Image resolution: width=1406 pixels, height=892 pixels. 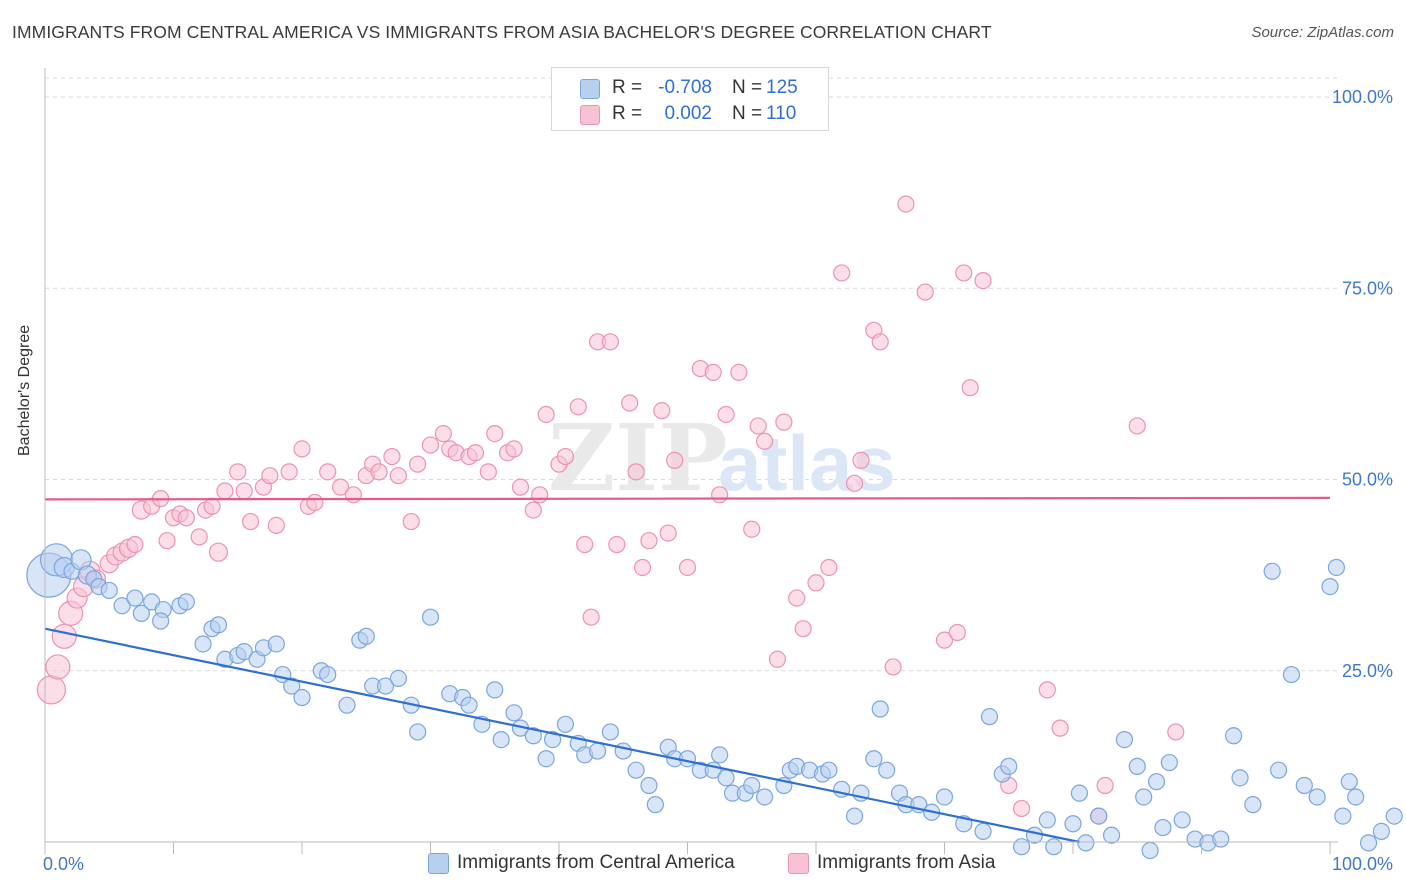 I want to click on bottom-legend-label: Immigrants from Central America, so click(x=596, y=862).